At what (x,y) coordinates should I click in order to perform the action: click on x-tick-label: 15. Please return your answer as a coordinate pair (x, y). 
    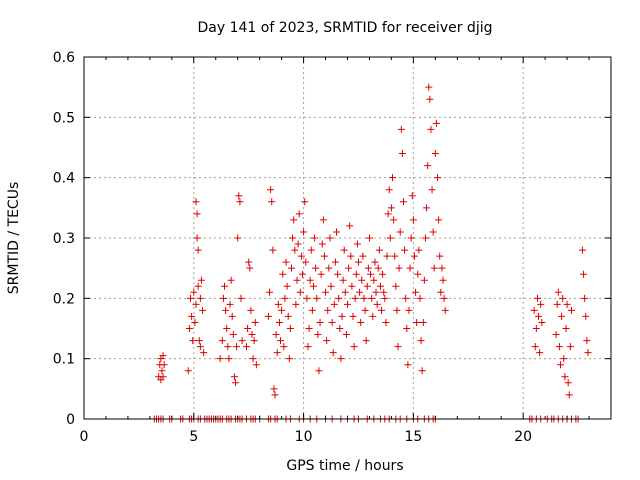
    Looking at the image, I should click on (413, 437).